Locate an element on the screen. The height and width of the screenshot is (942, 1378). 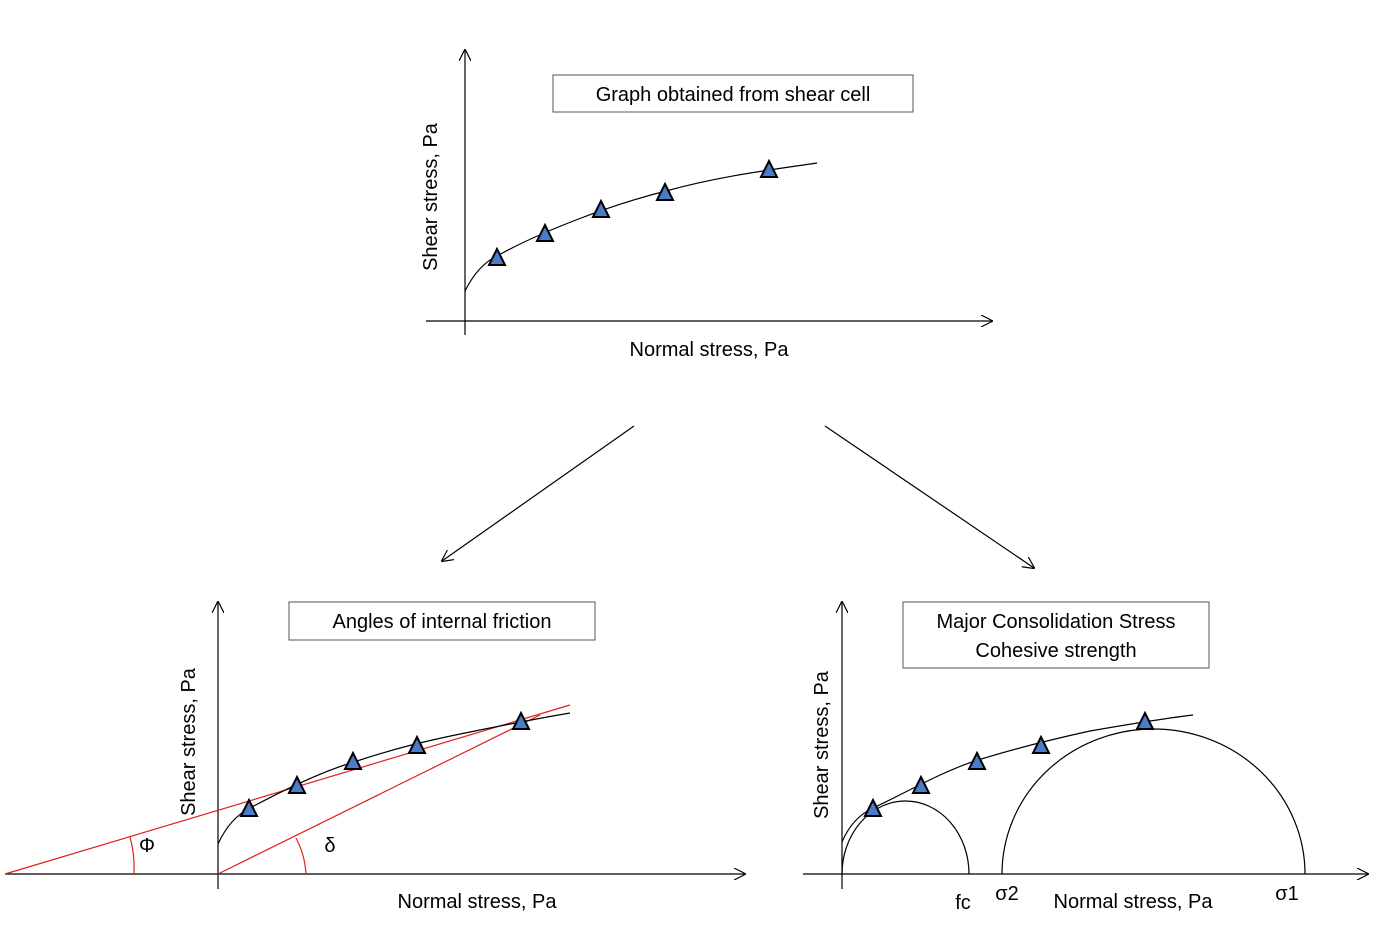
small-mohr-circle is located at coordinates (905, 837).